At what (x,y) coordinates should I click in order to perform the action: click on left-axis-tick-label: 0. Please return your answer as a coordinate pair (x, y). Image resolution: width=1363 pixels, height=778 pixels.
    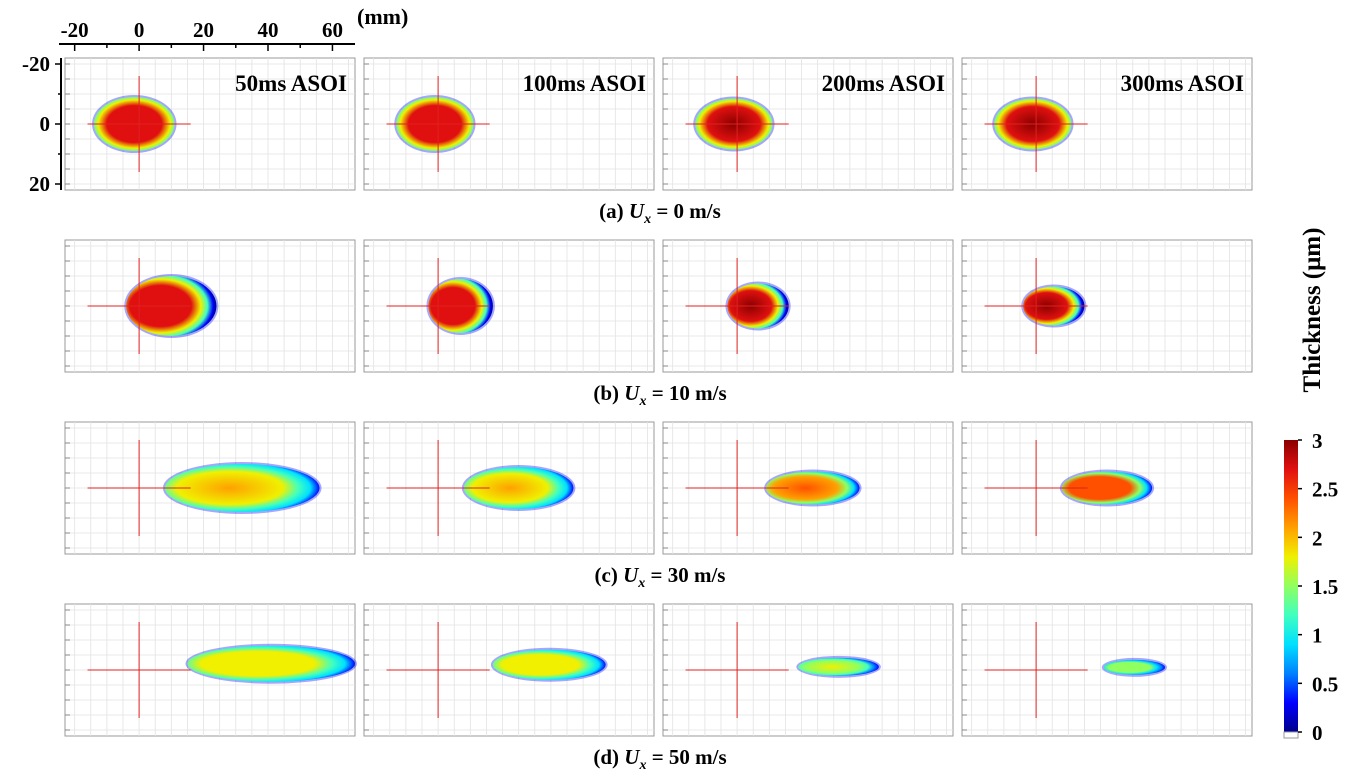
    Looking at the image, I should click on (45, 124).